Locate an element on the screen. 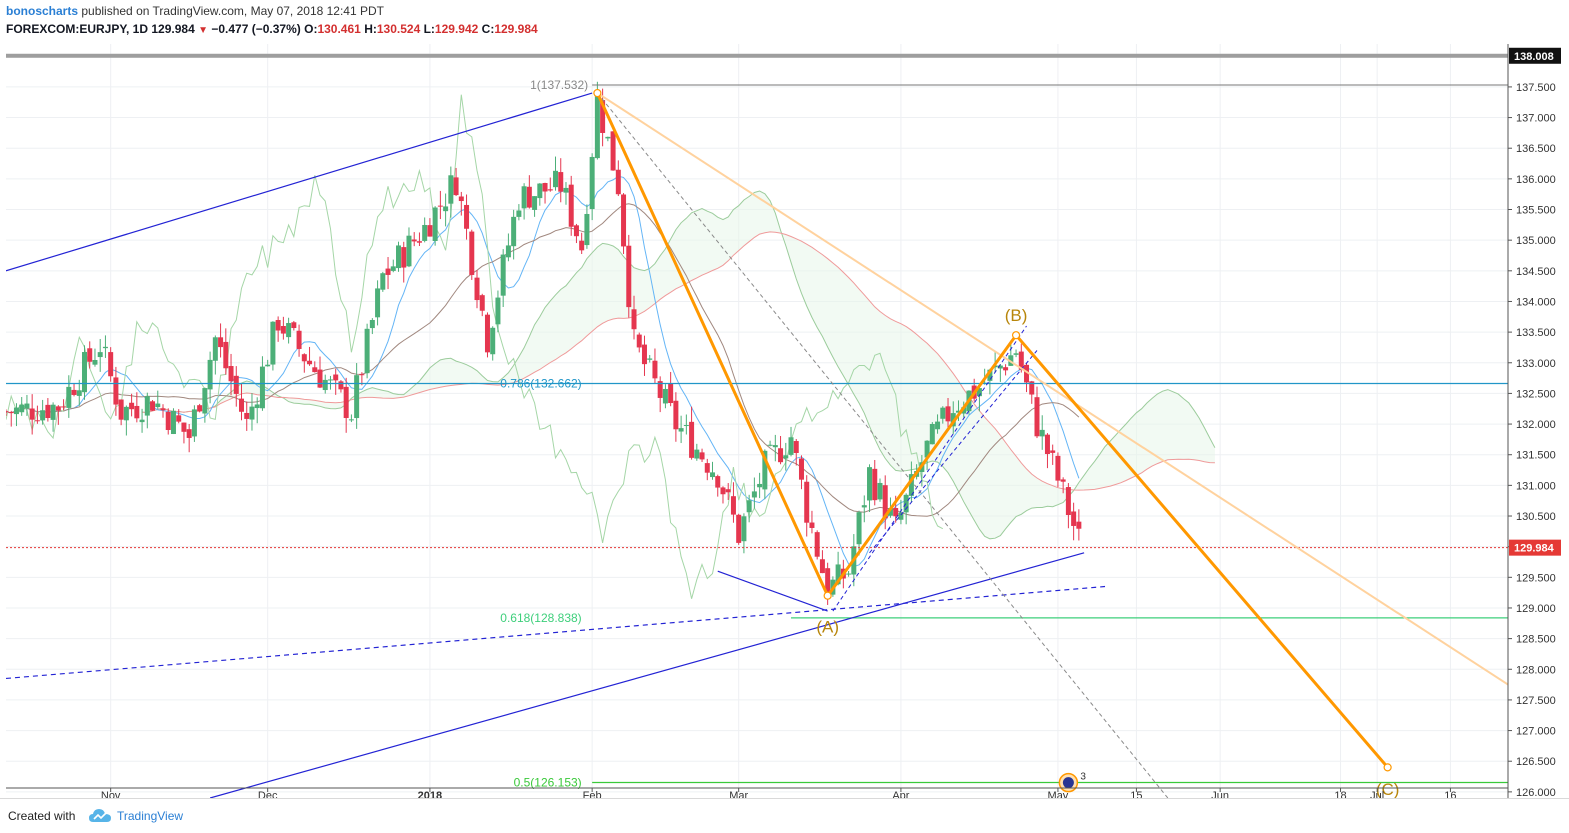  price-tick-label: 127.000 is located at coordinates (1536, 732).